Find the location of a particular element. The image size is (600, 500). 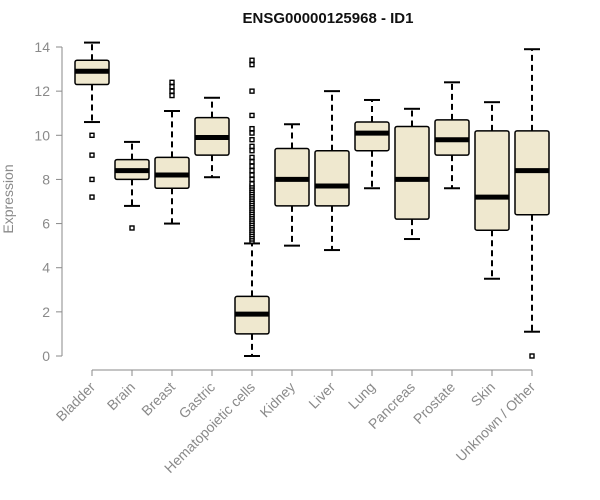

y-tick-label: 4 is located at coordinates (46, 268).